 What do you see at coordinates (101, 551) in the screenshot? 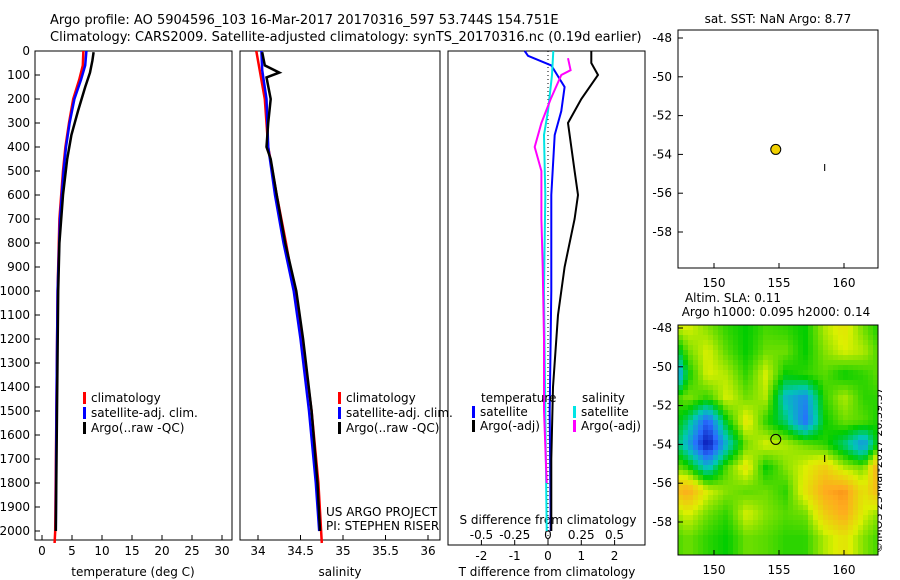
I see `temperature-axis-tick-label: 10` at bounding box center [101, 551].